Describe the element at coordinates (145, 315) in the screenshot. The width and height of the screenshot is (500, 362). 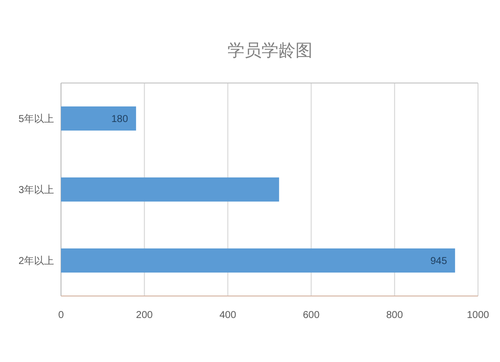
I see `x-tick-label: 200` at that location.